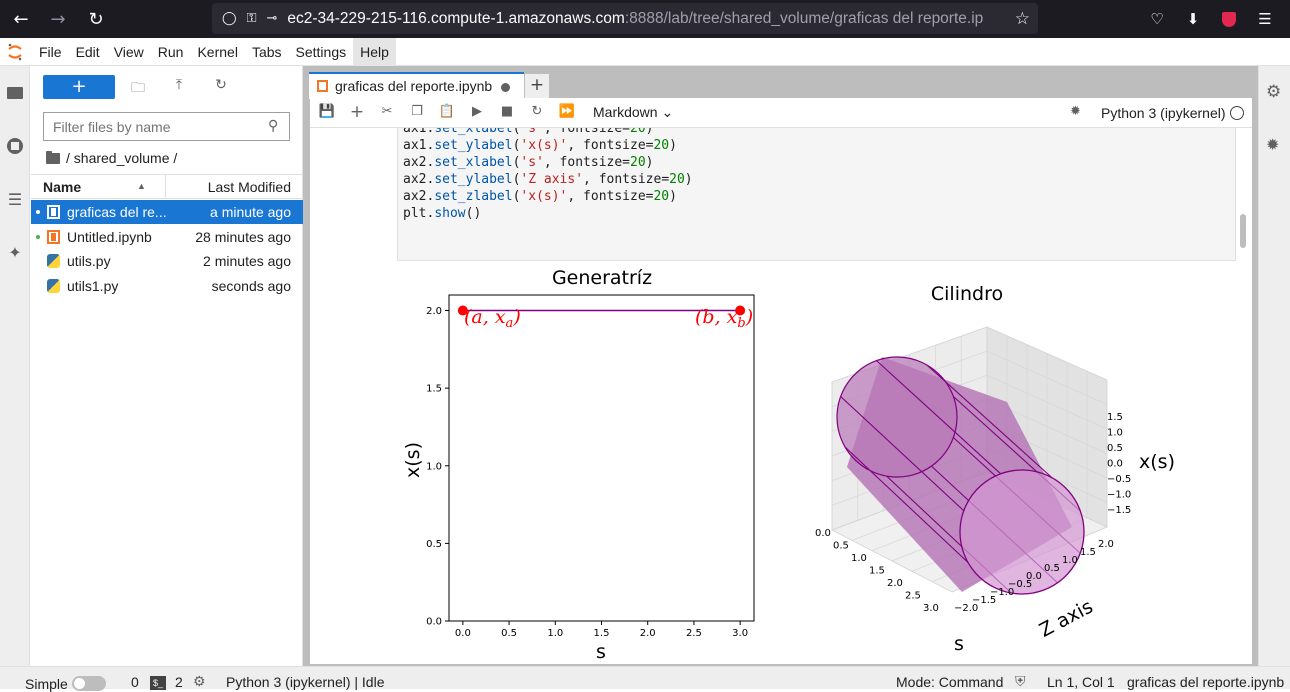 The height and width of the screenshot is (692, 1290). Describe the element at coordinates (167, 212) in the screenshot. I see `file-row: graficas del re... a minute ago` at that location.